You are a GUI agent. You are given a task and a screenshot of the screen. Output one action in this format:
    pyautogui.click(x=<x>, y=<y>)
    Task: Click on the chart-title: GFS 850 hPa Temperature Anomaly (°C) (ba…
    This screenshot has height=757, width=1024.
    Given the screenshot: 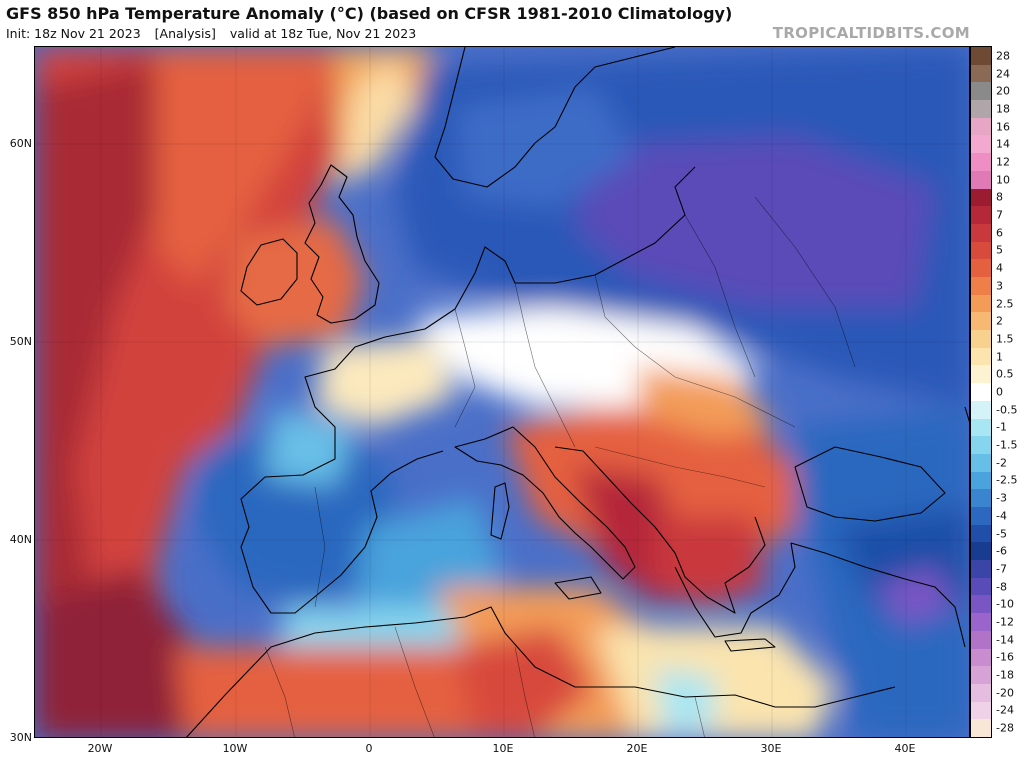 What is the action you would take?
    pyautogui.click(x=369, y=13)
    